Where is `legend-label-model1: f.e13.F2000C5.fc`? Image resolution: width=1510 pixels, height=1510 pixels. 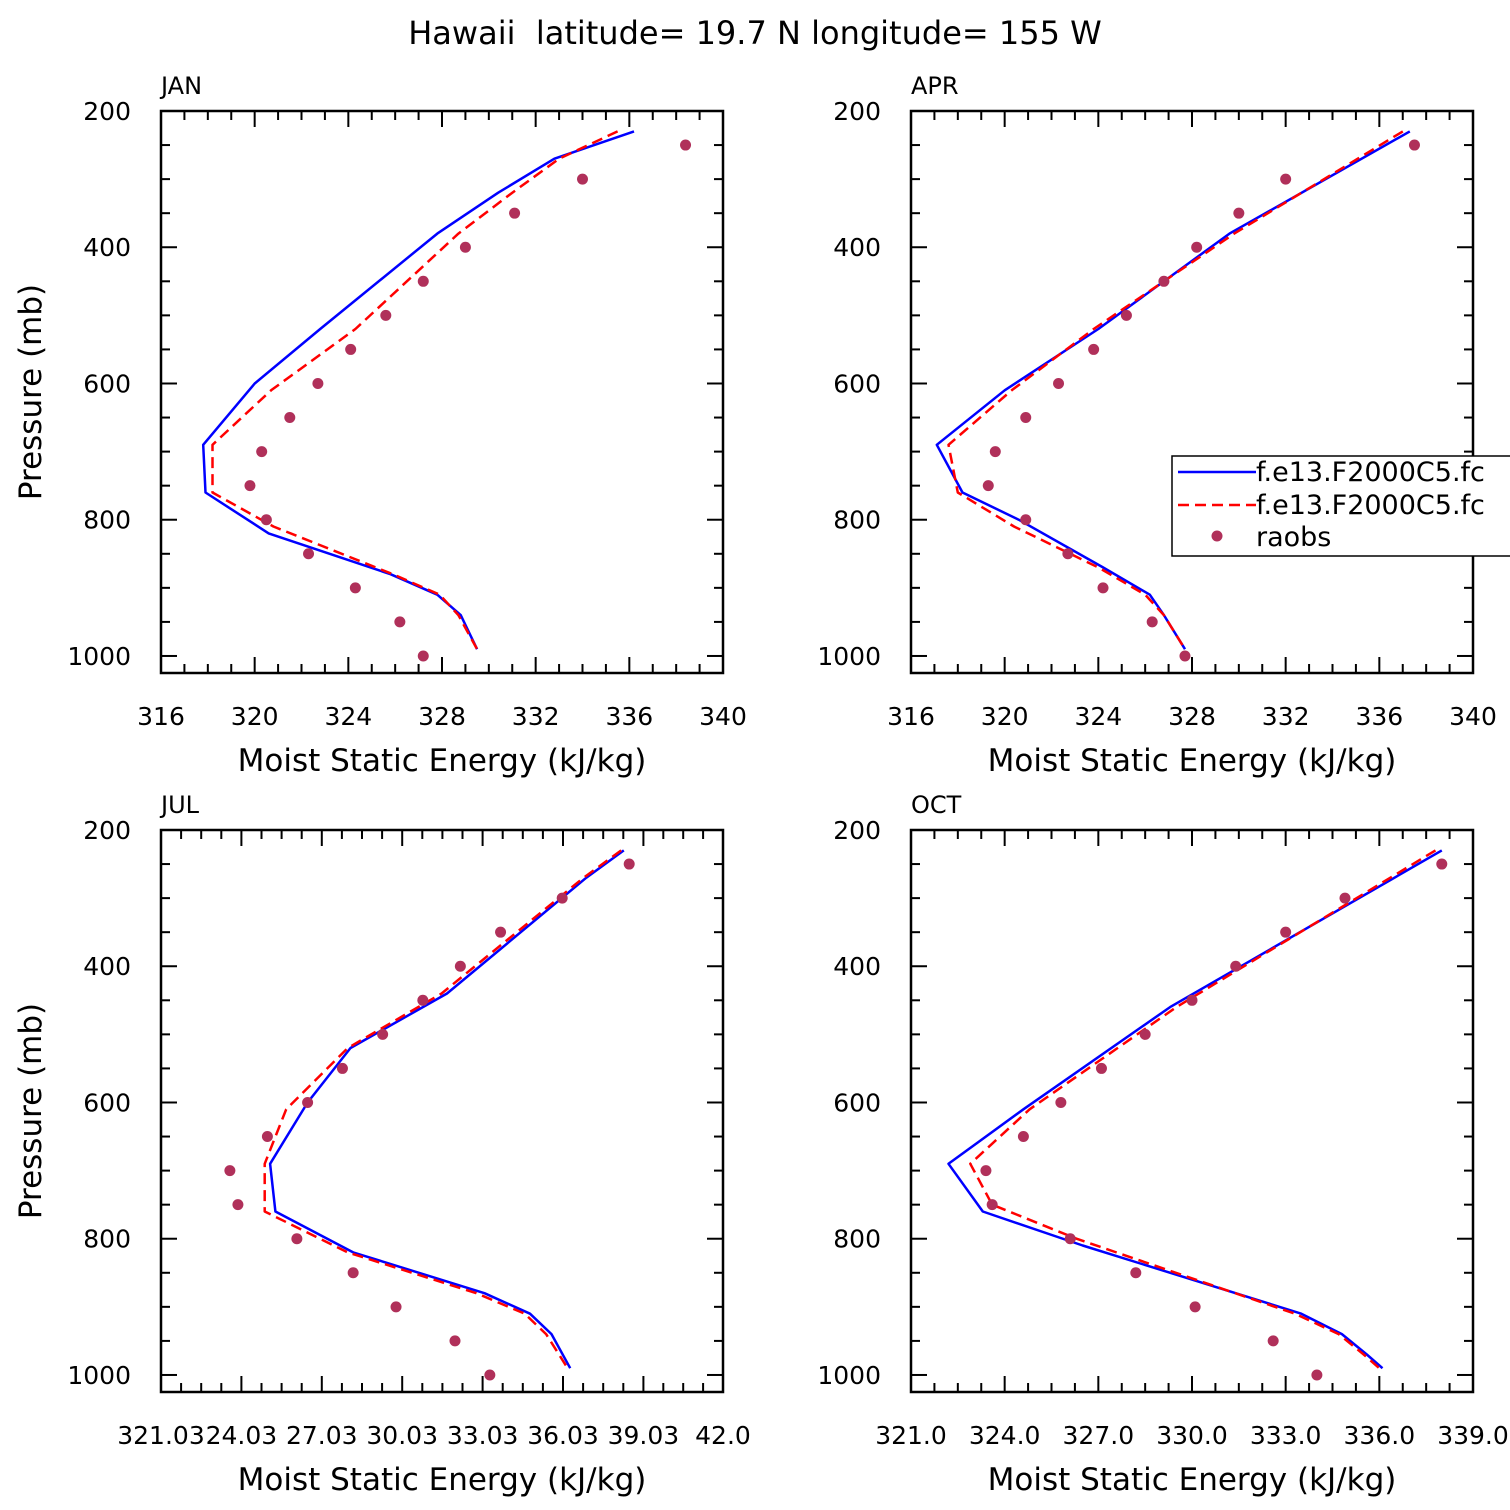
legend-label-model1: f.e13.F2000C5.fc is located at coordinates (1370, 472).